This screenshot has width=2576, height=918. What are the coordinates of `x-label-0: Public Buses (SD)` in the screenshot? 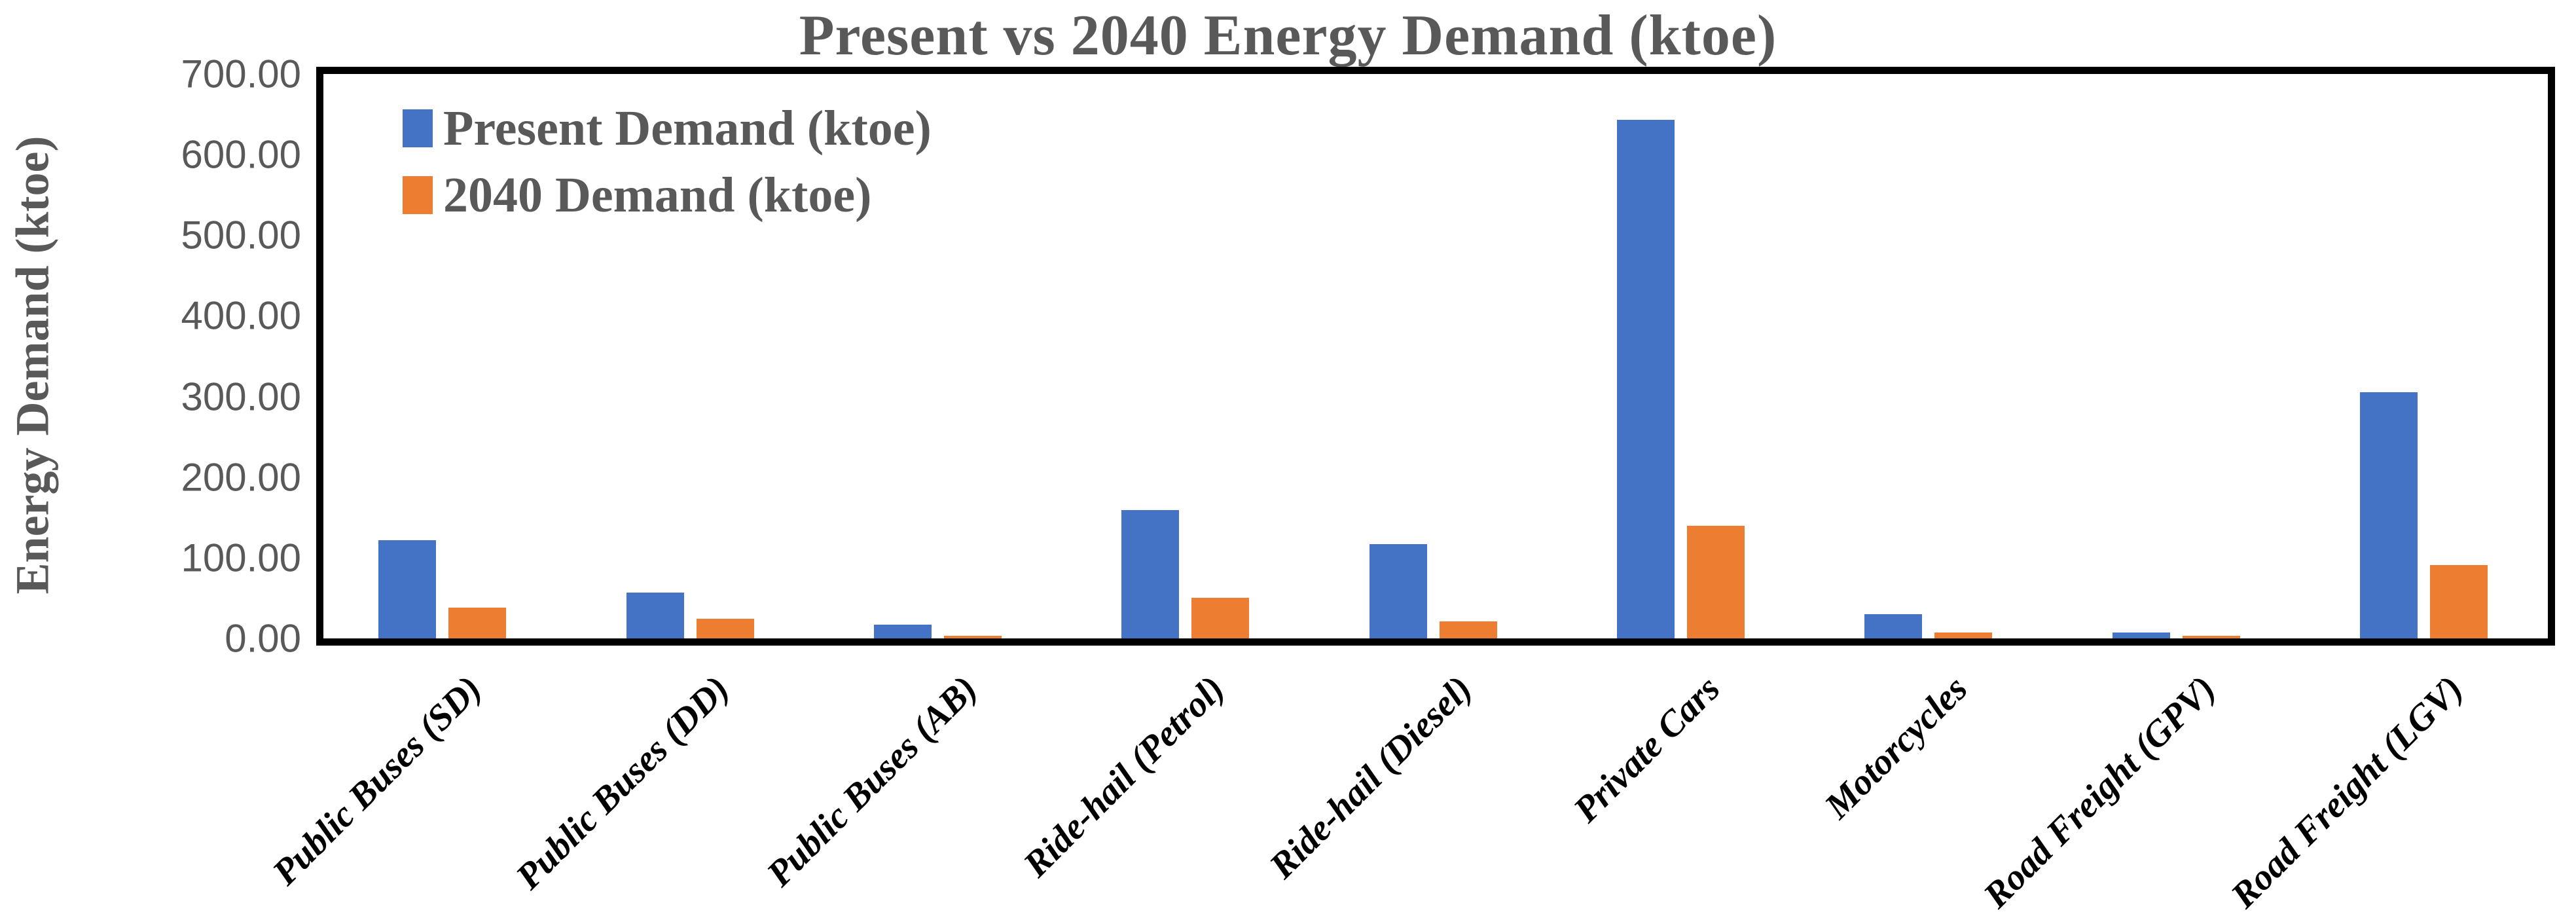 It's located at (377, 780).